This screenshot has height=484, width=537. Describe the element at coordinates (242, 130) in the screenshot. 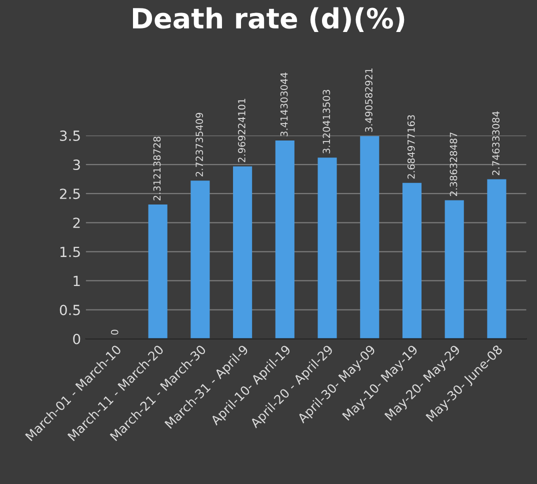

I see `data-label: 2.969224101` at that location.